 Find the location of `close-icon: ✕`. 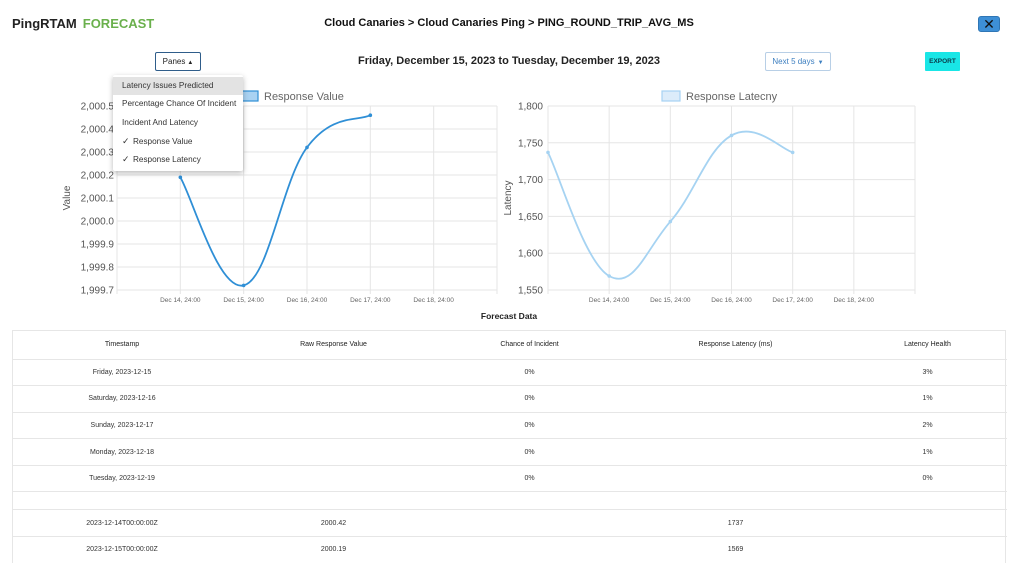

close-icon: ✕ is located at coordinates (989, 24).